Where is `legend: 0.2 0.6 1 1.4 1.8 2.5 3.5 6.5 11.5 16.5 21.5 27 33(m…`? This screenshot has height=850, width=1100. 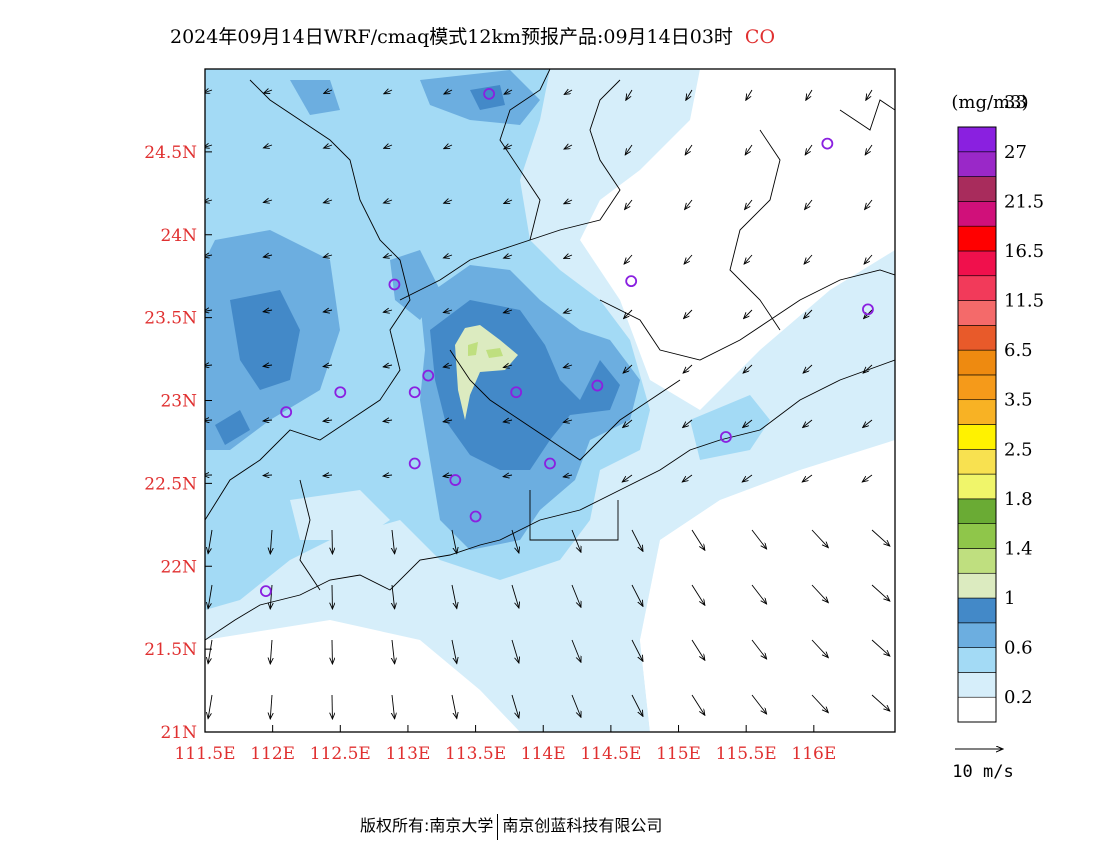
legend: 0.2 0.6 1 1.4 1.8 2.5 3.5 6.5 11.5 16.5 21.5 27 33(m… is located at coordinates (997, 437).